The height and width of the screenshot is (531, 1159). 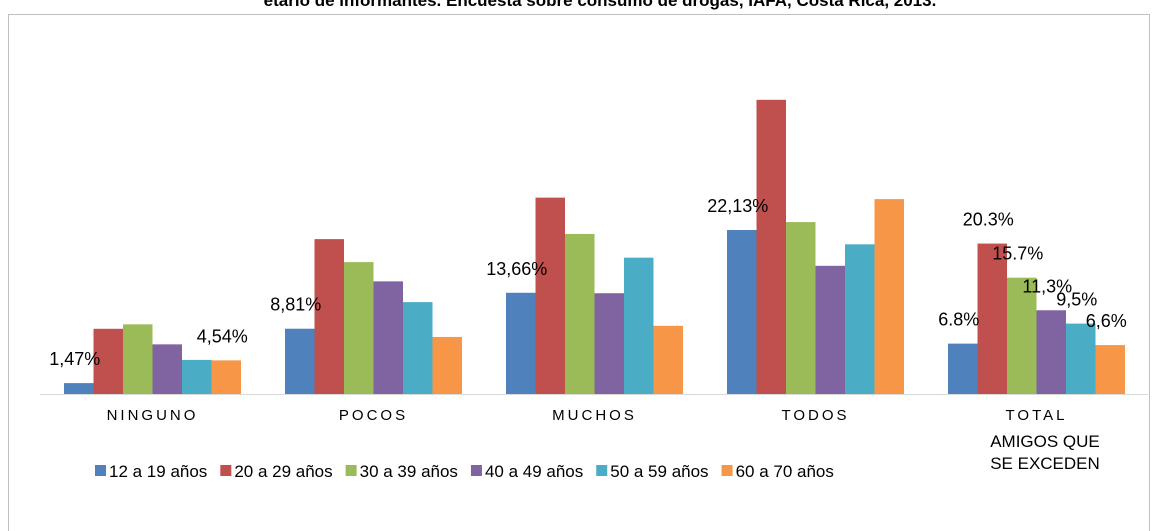 What do you see at coordinates (153, 415) in the screenshot?
I see `x-tick-label: NINGUNO` at bounding box center [153, 415].